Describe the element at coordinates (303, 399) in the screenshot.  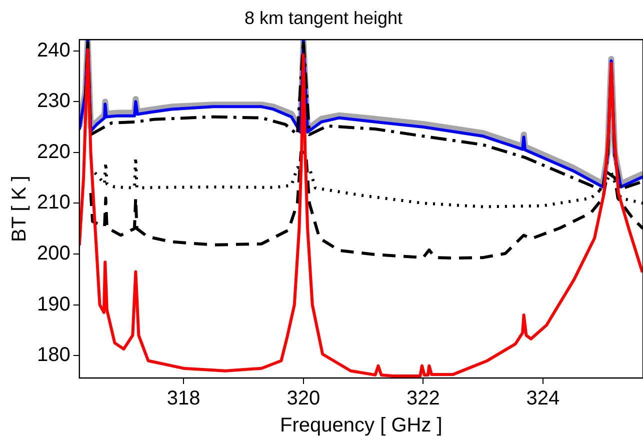
I see `x-tick-label: 320` at that location.